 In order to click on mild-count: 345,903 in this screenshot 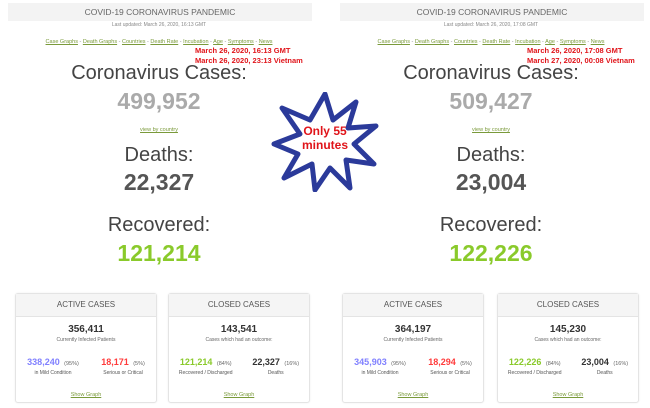, I will do `click(370, 362)`.